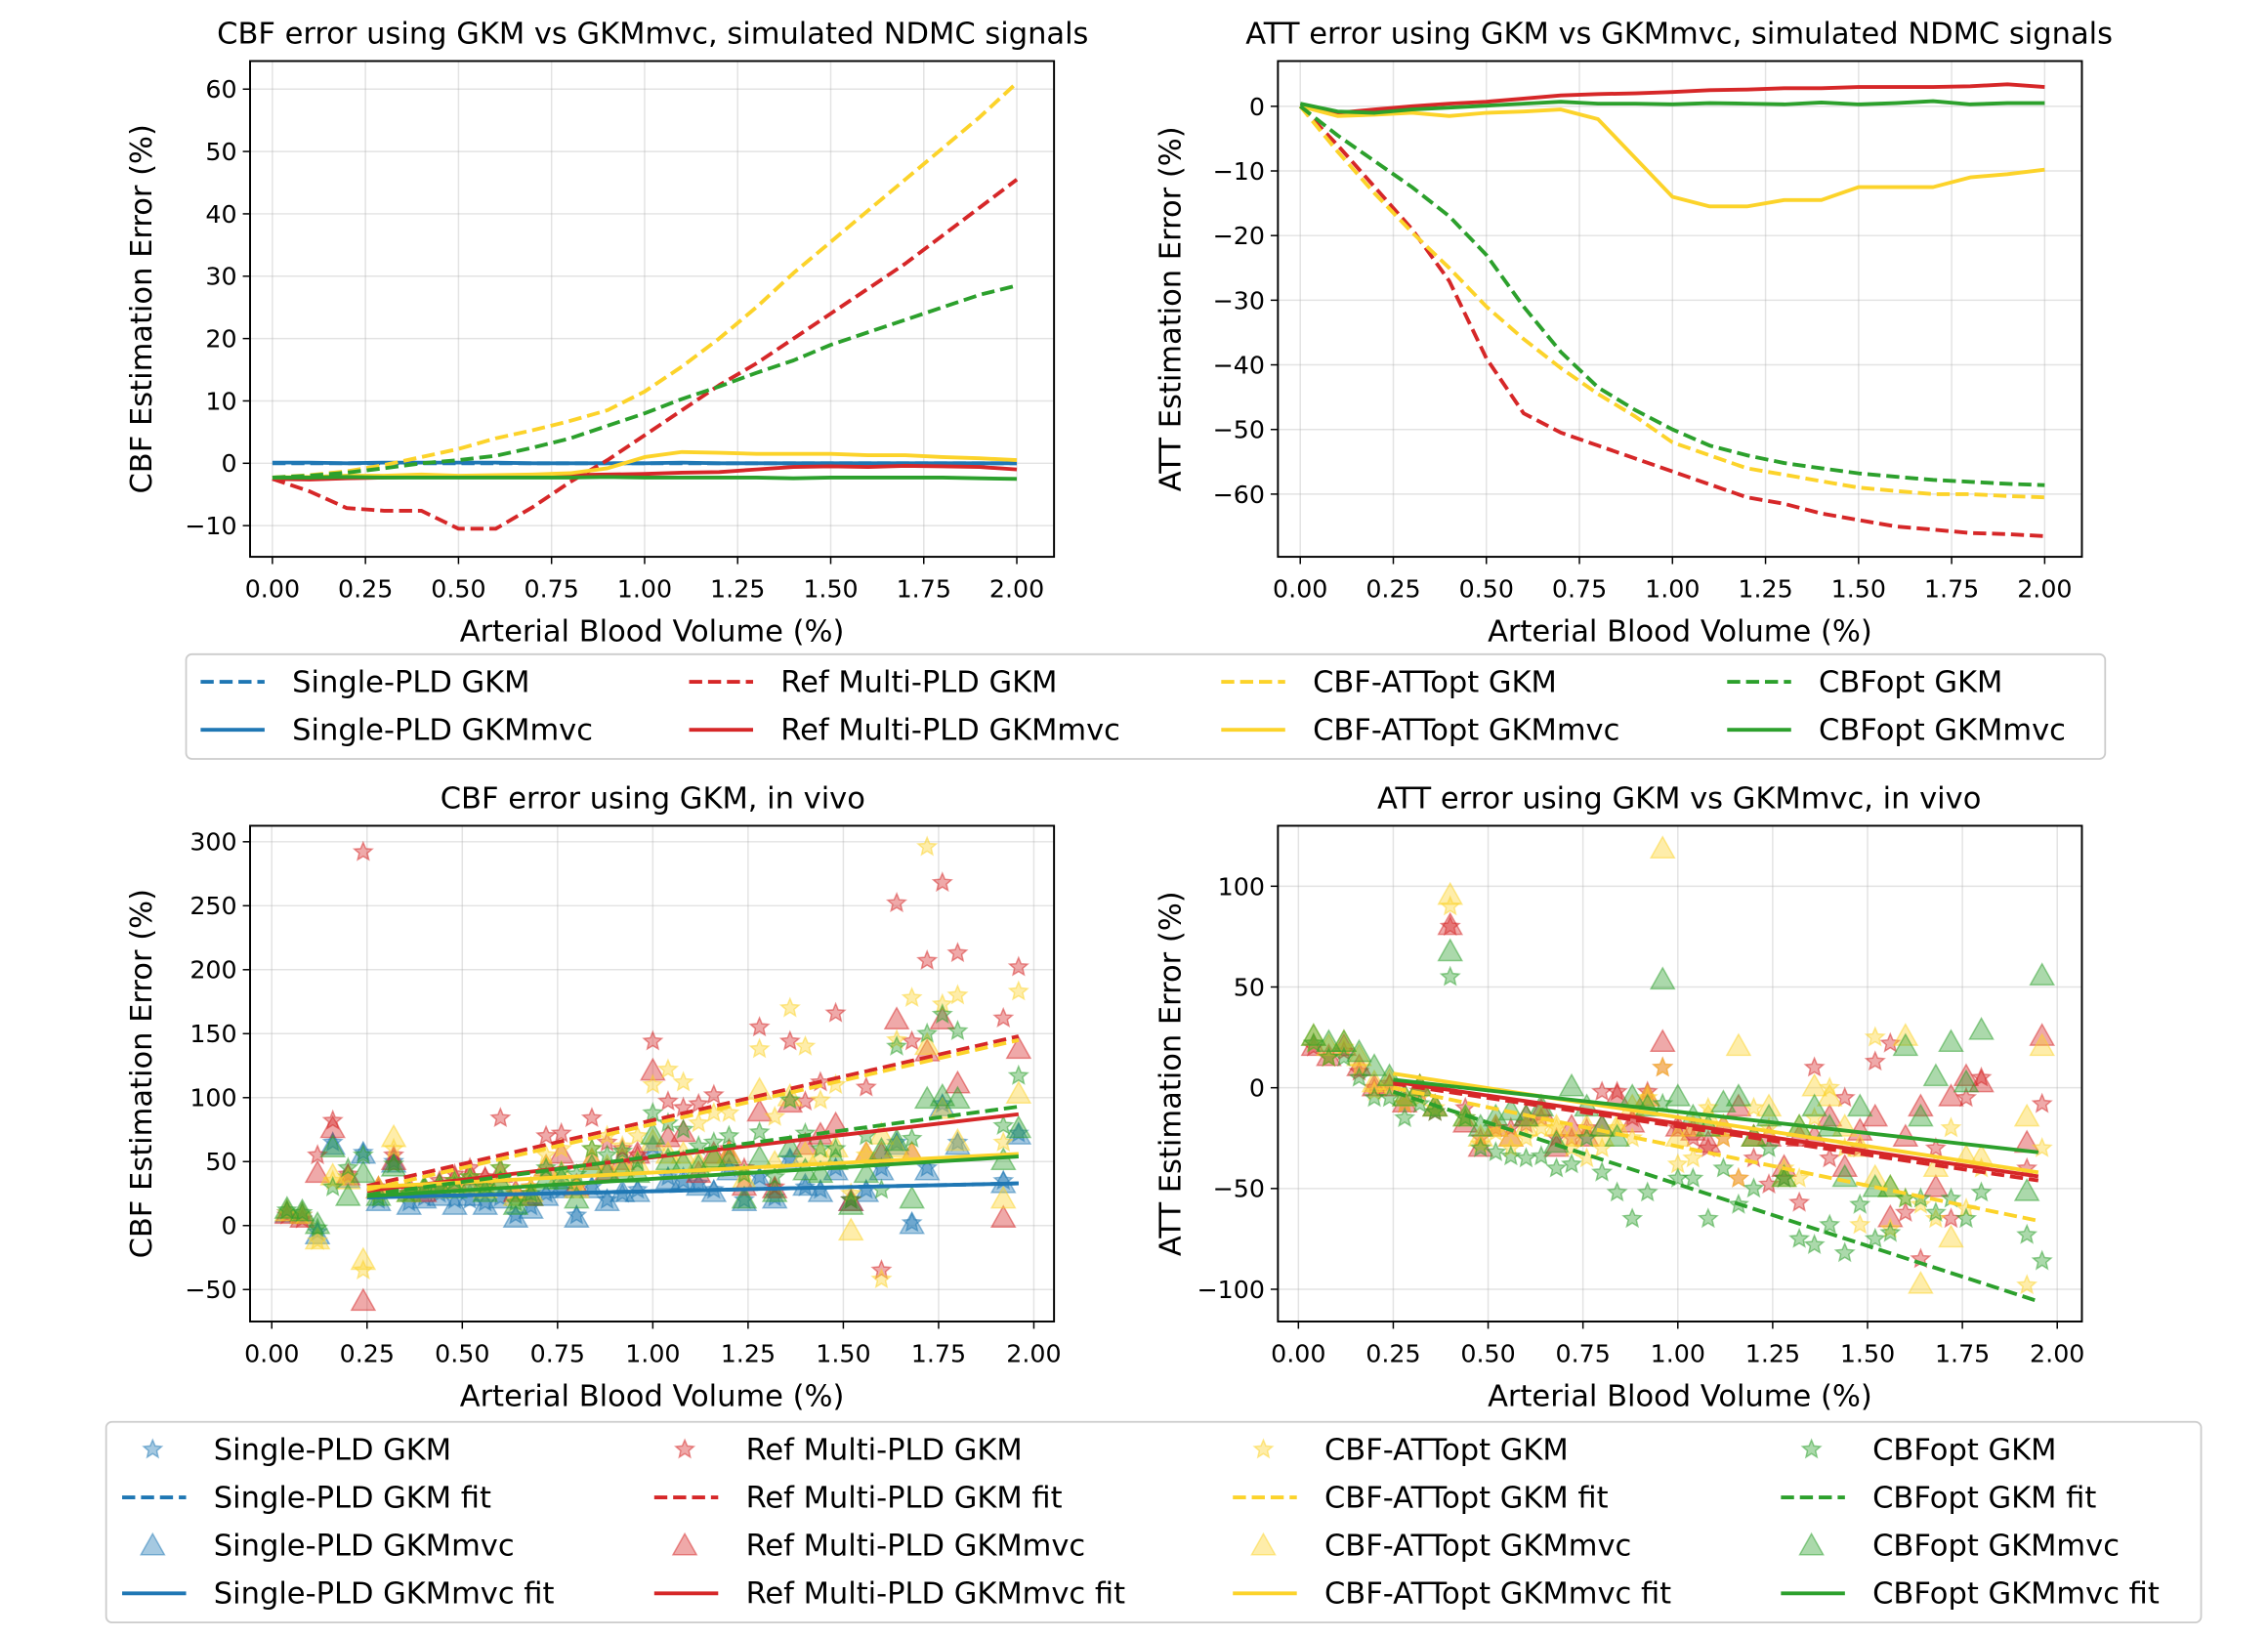 This screenshot has height=1637, width=2268. What do you see at coordinates (1716, 1132) in the screenshot?
I see `fit-line-ref-multi-pld-gkm-fit` at bounding box center [1716, 1132].